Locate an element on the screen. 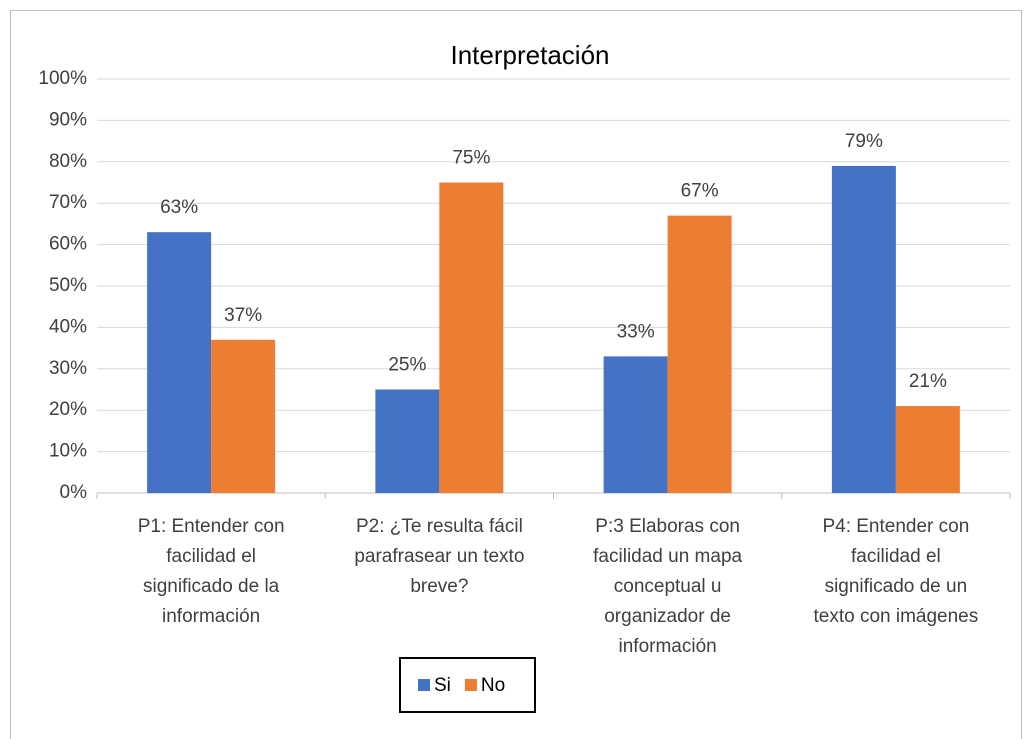 This screenshot has width=1032, height=739. y-tick-label: 30% is located at coordinates (68, 368).